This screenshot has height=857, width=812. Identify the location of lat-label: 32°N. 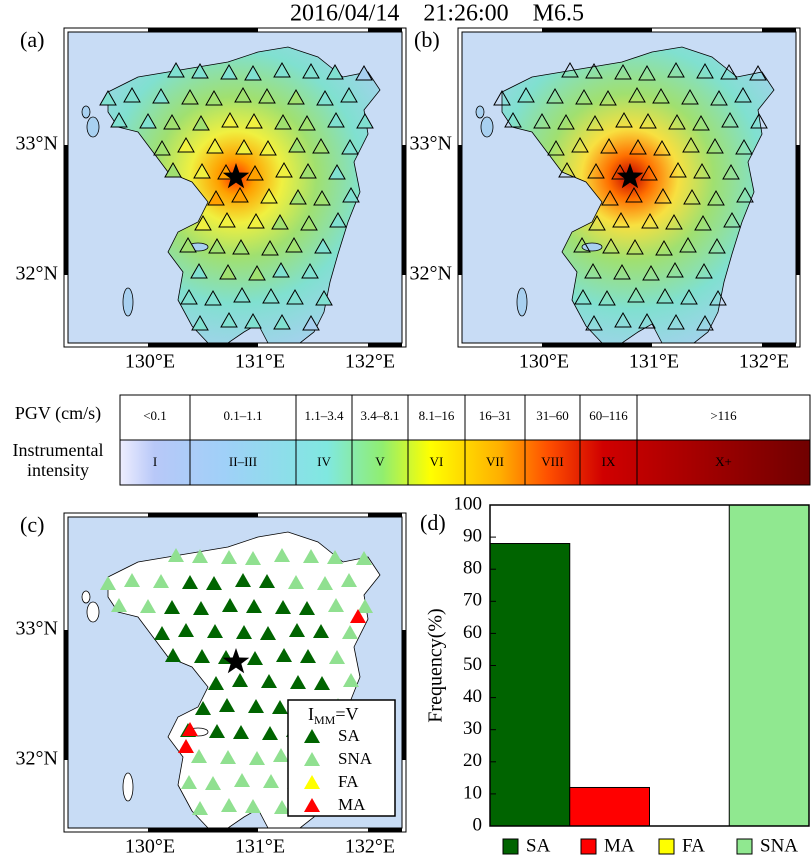
(37, 759).